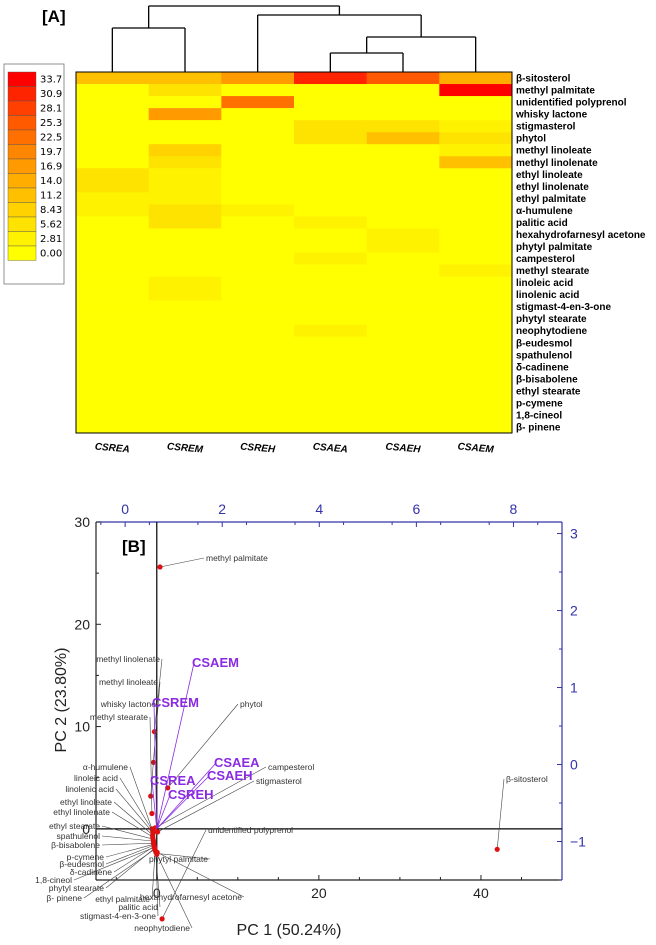 This screenshot has width=656, height=945. What do you see at coordinates (258, 222) in the screenshot?
I see `heatmap-cell-palitic-acid-csreh` at bounding box center [258, 222].